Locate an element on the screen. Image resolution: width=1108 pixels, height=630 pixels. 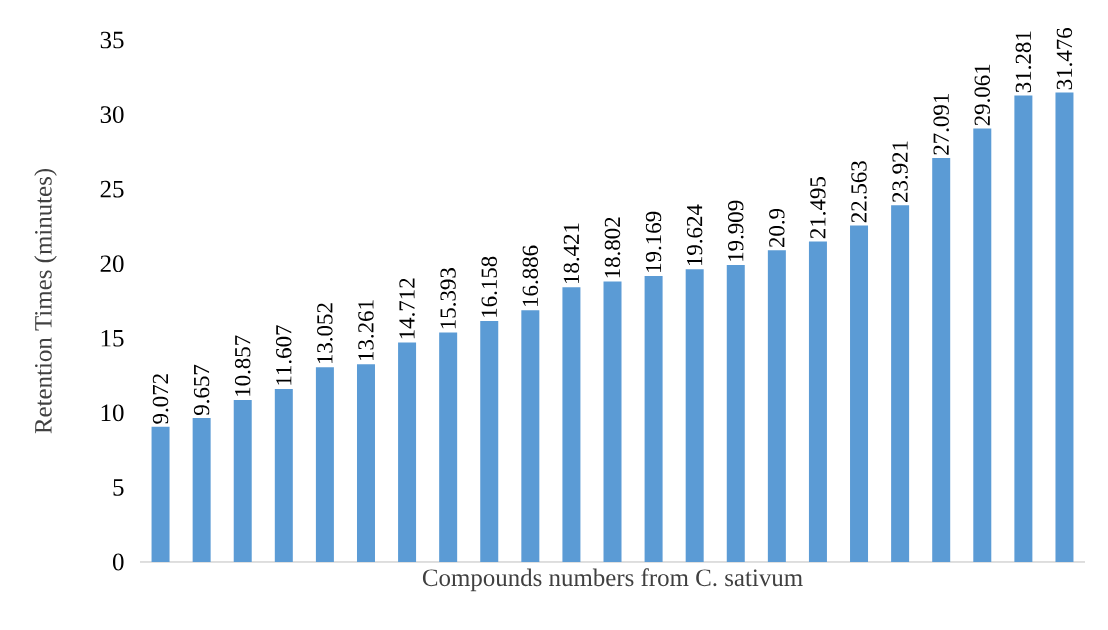
data-label: 11.607 is located at coordinates (284, 355).